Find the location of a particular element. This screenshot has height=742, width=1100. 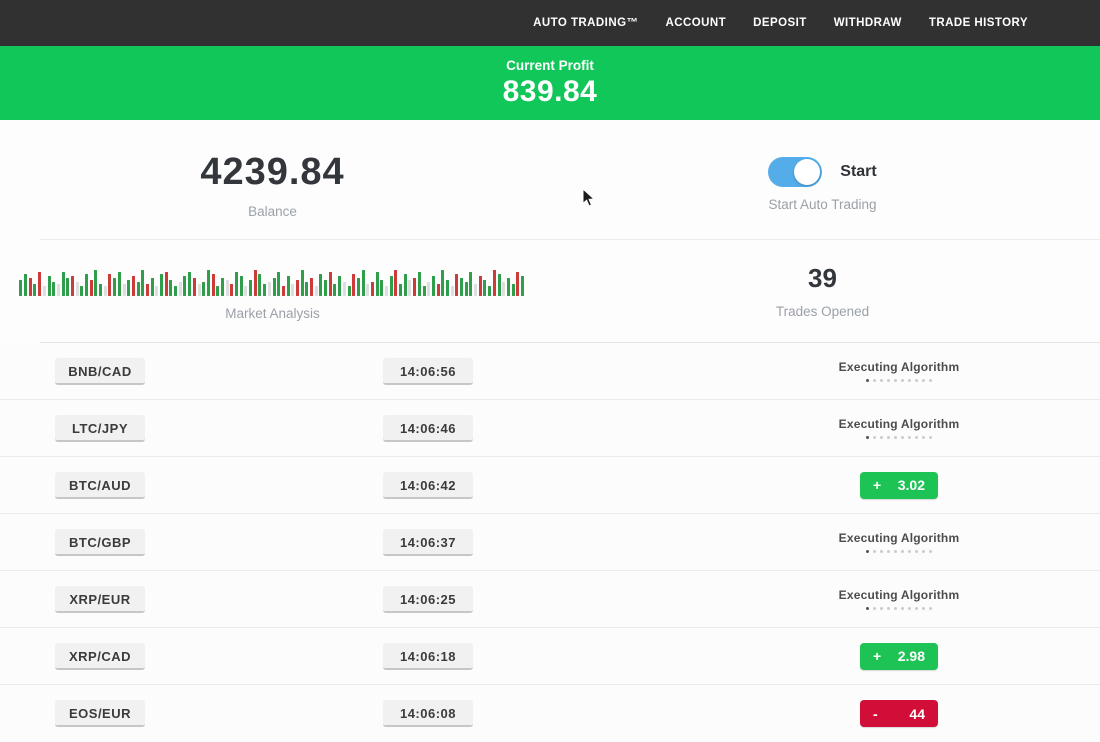

pair-chip: XRP/CAD is located at coordinates (100, 656).